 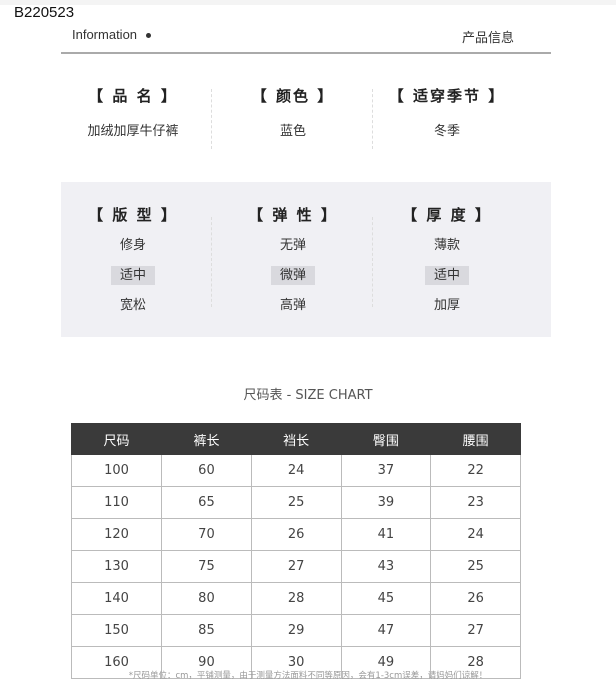 What do you see at coordinates (386, 598) in the screenshot?
I see `table-cell: 45` at bounding box center [386, 598].